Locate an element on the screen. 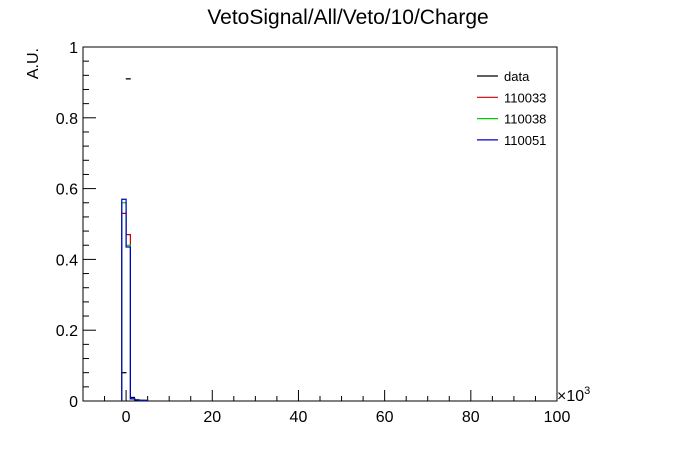  chart-title: VetoSignal/All/Veto/10/Charge is located at coordinates (347, 17).